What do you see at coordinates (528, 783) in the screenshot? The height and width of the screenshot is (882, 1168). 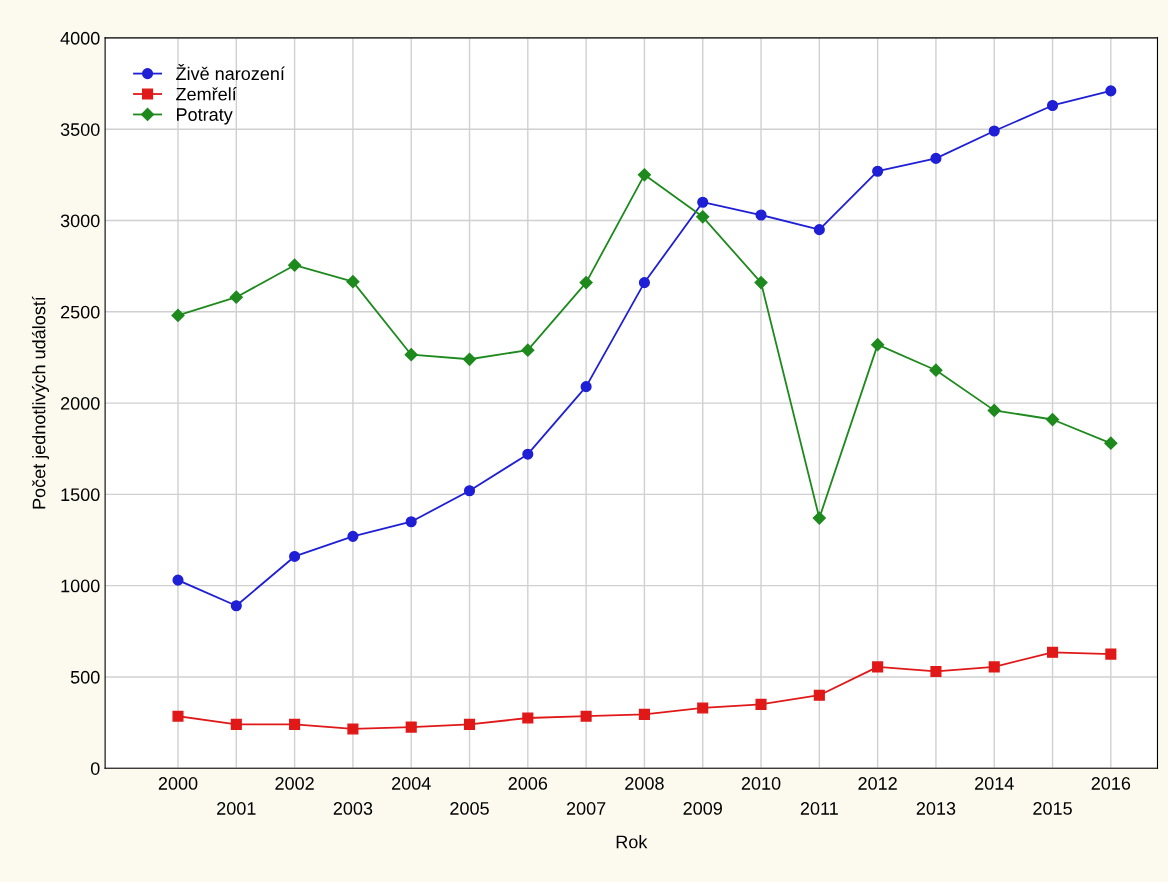 I see `x-tick-label: 2006` at bounding box center [528, 783].